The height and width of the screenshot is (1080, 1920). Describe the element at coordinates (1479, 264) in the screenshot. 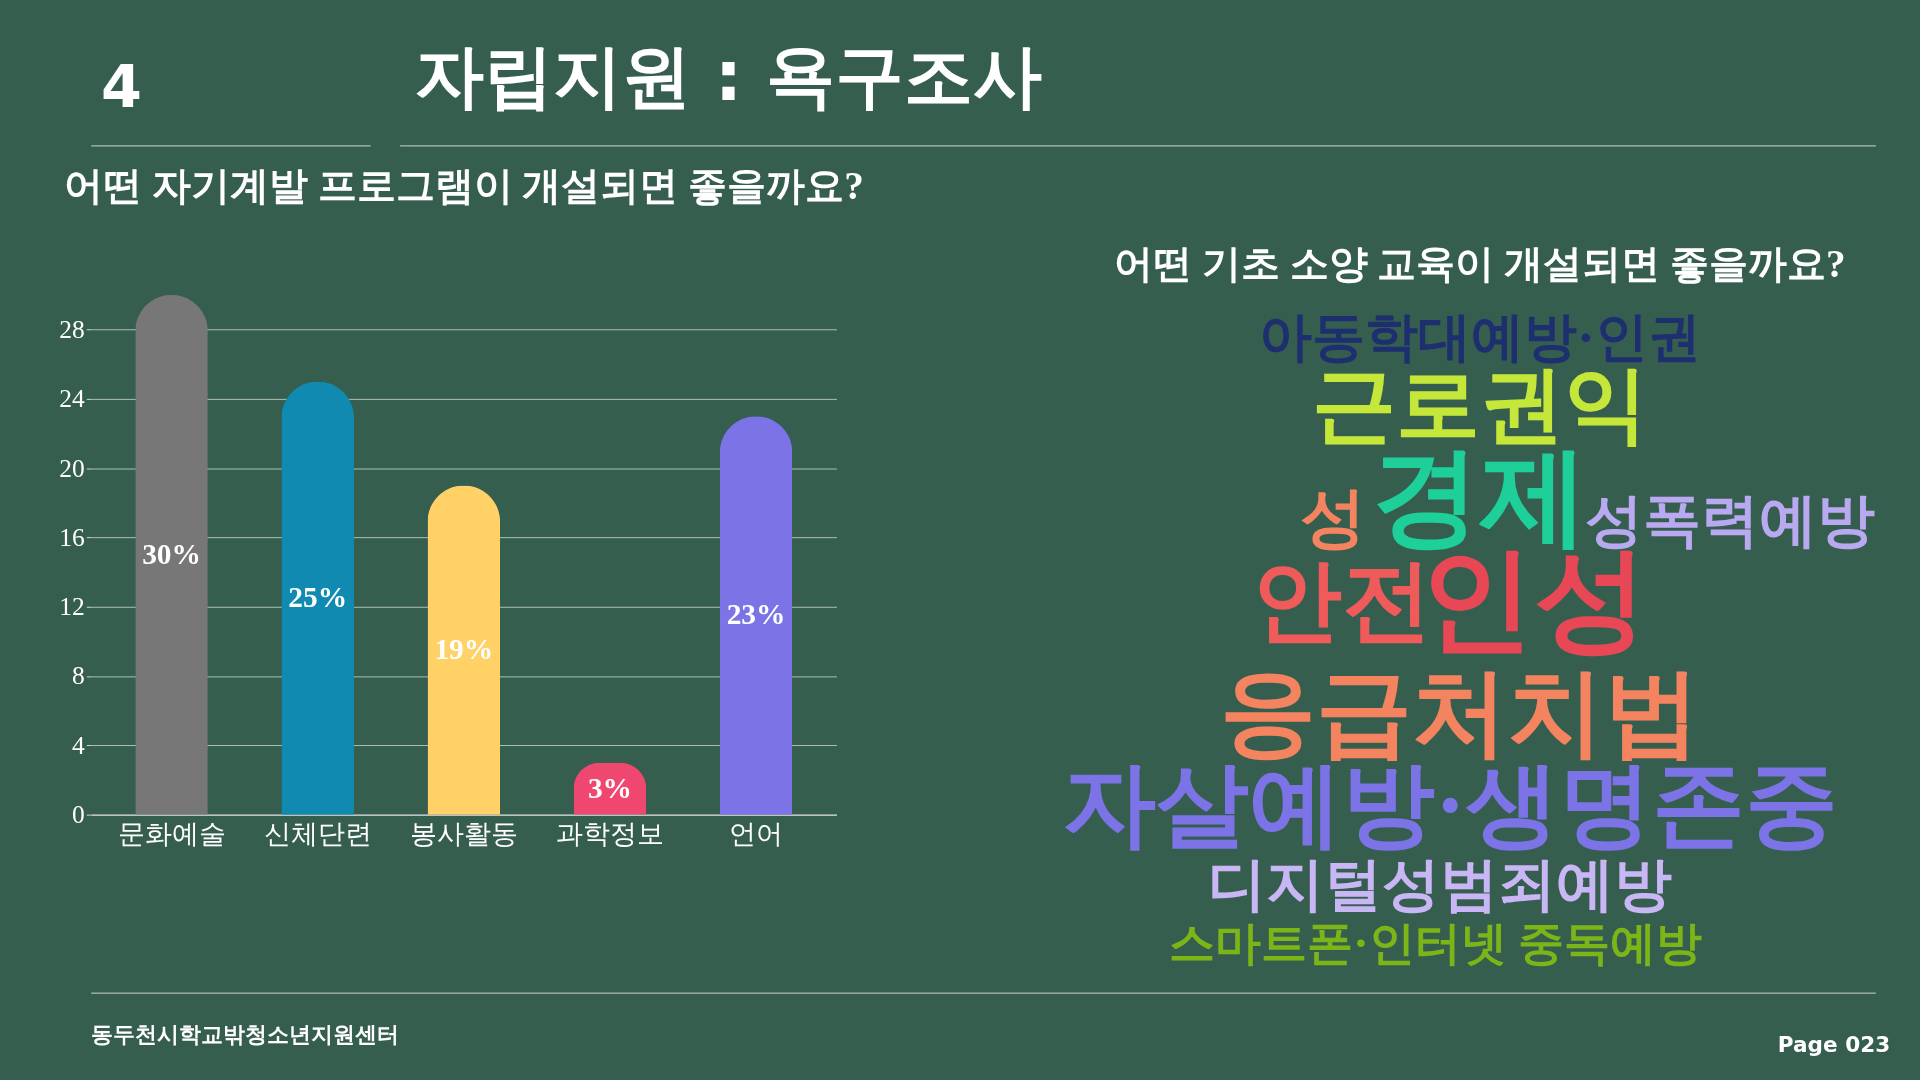

I see `text: 어떤 기초 소양 교육이 개설되면 좋을까요?` at that location.